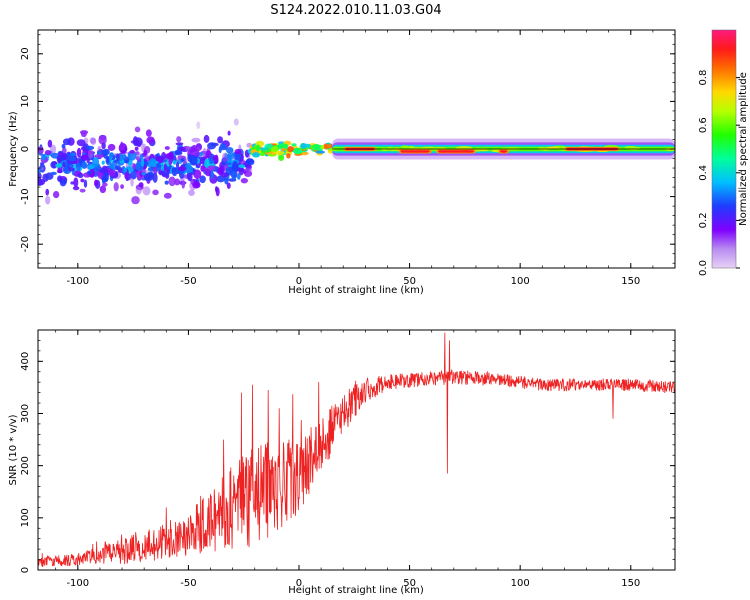 The height and width of the screenshot is (600, 750). I want to click on snr-y-tick-label: 200, so click(25, 465).